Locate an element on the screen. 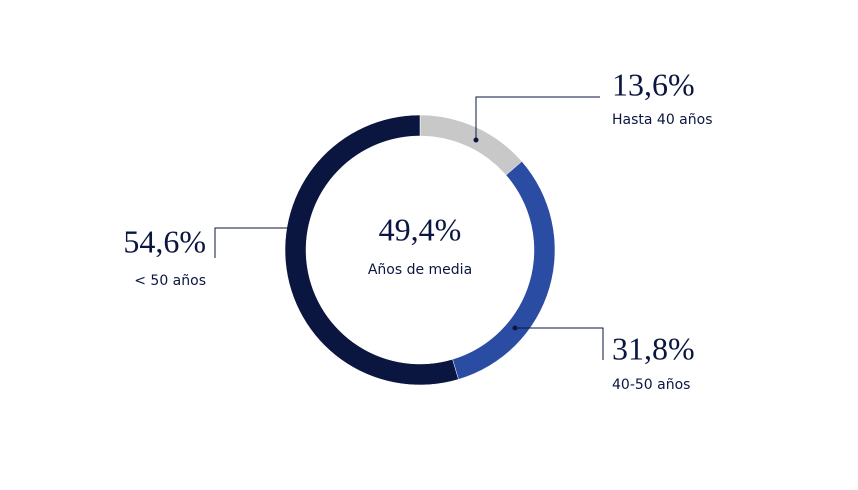 The height and width of the screenshot is (490, 858). category-label: < 50 años is located at coordinates (170, 281).